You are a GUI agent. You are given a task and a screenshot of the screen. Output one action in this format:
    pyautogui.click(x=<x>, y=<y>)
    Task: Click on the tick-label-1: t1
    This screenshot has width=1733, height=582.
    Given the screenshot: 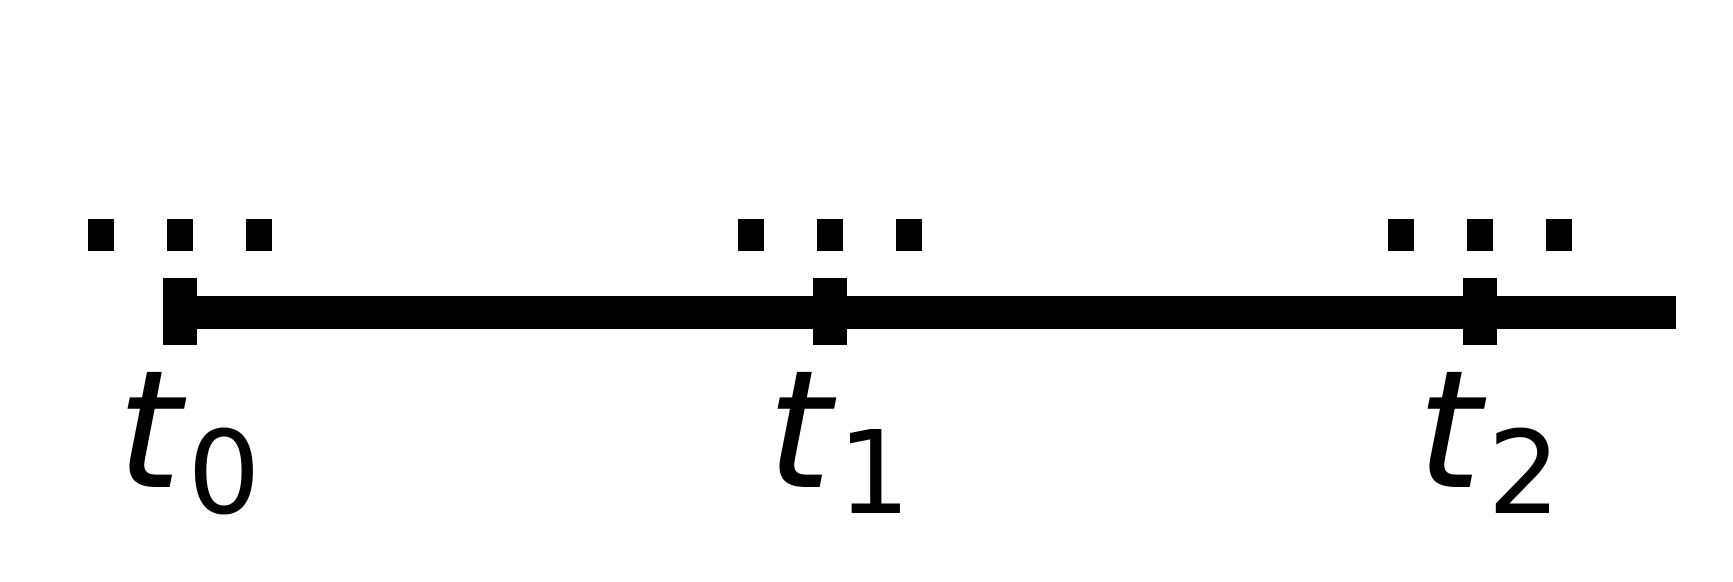 What is the action you would take?
    pyautogui.click(x=838, y=438)
    